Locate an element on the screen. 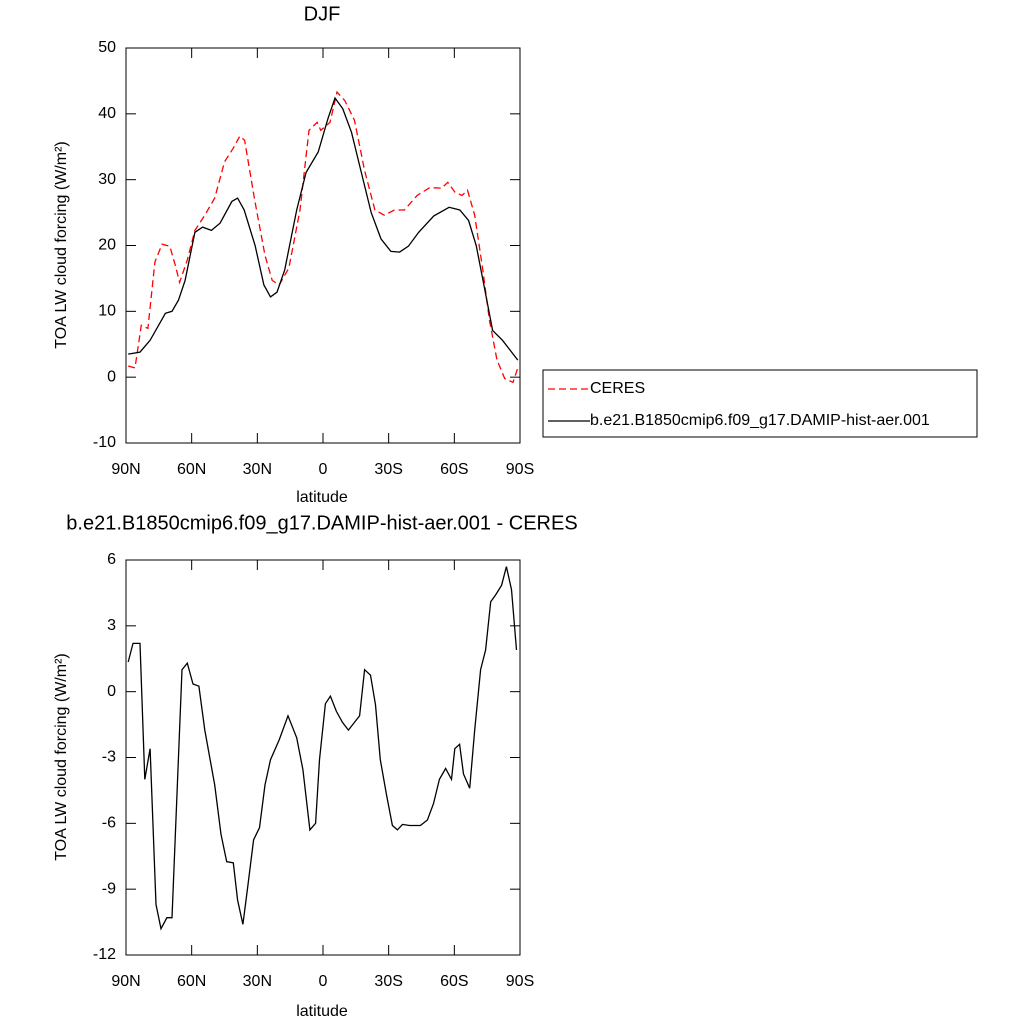 The height and width of the screenshot is (1024, 1024). y-tick-label: -6 is located at coordinates (109, 823).